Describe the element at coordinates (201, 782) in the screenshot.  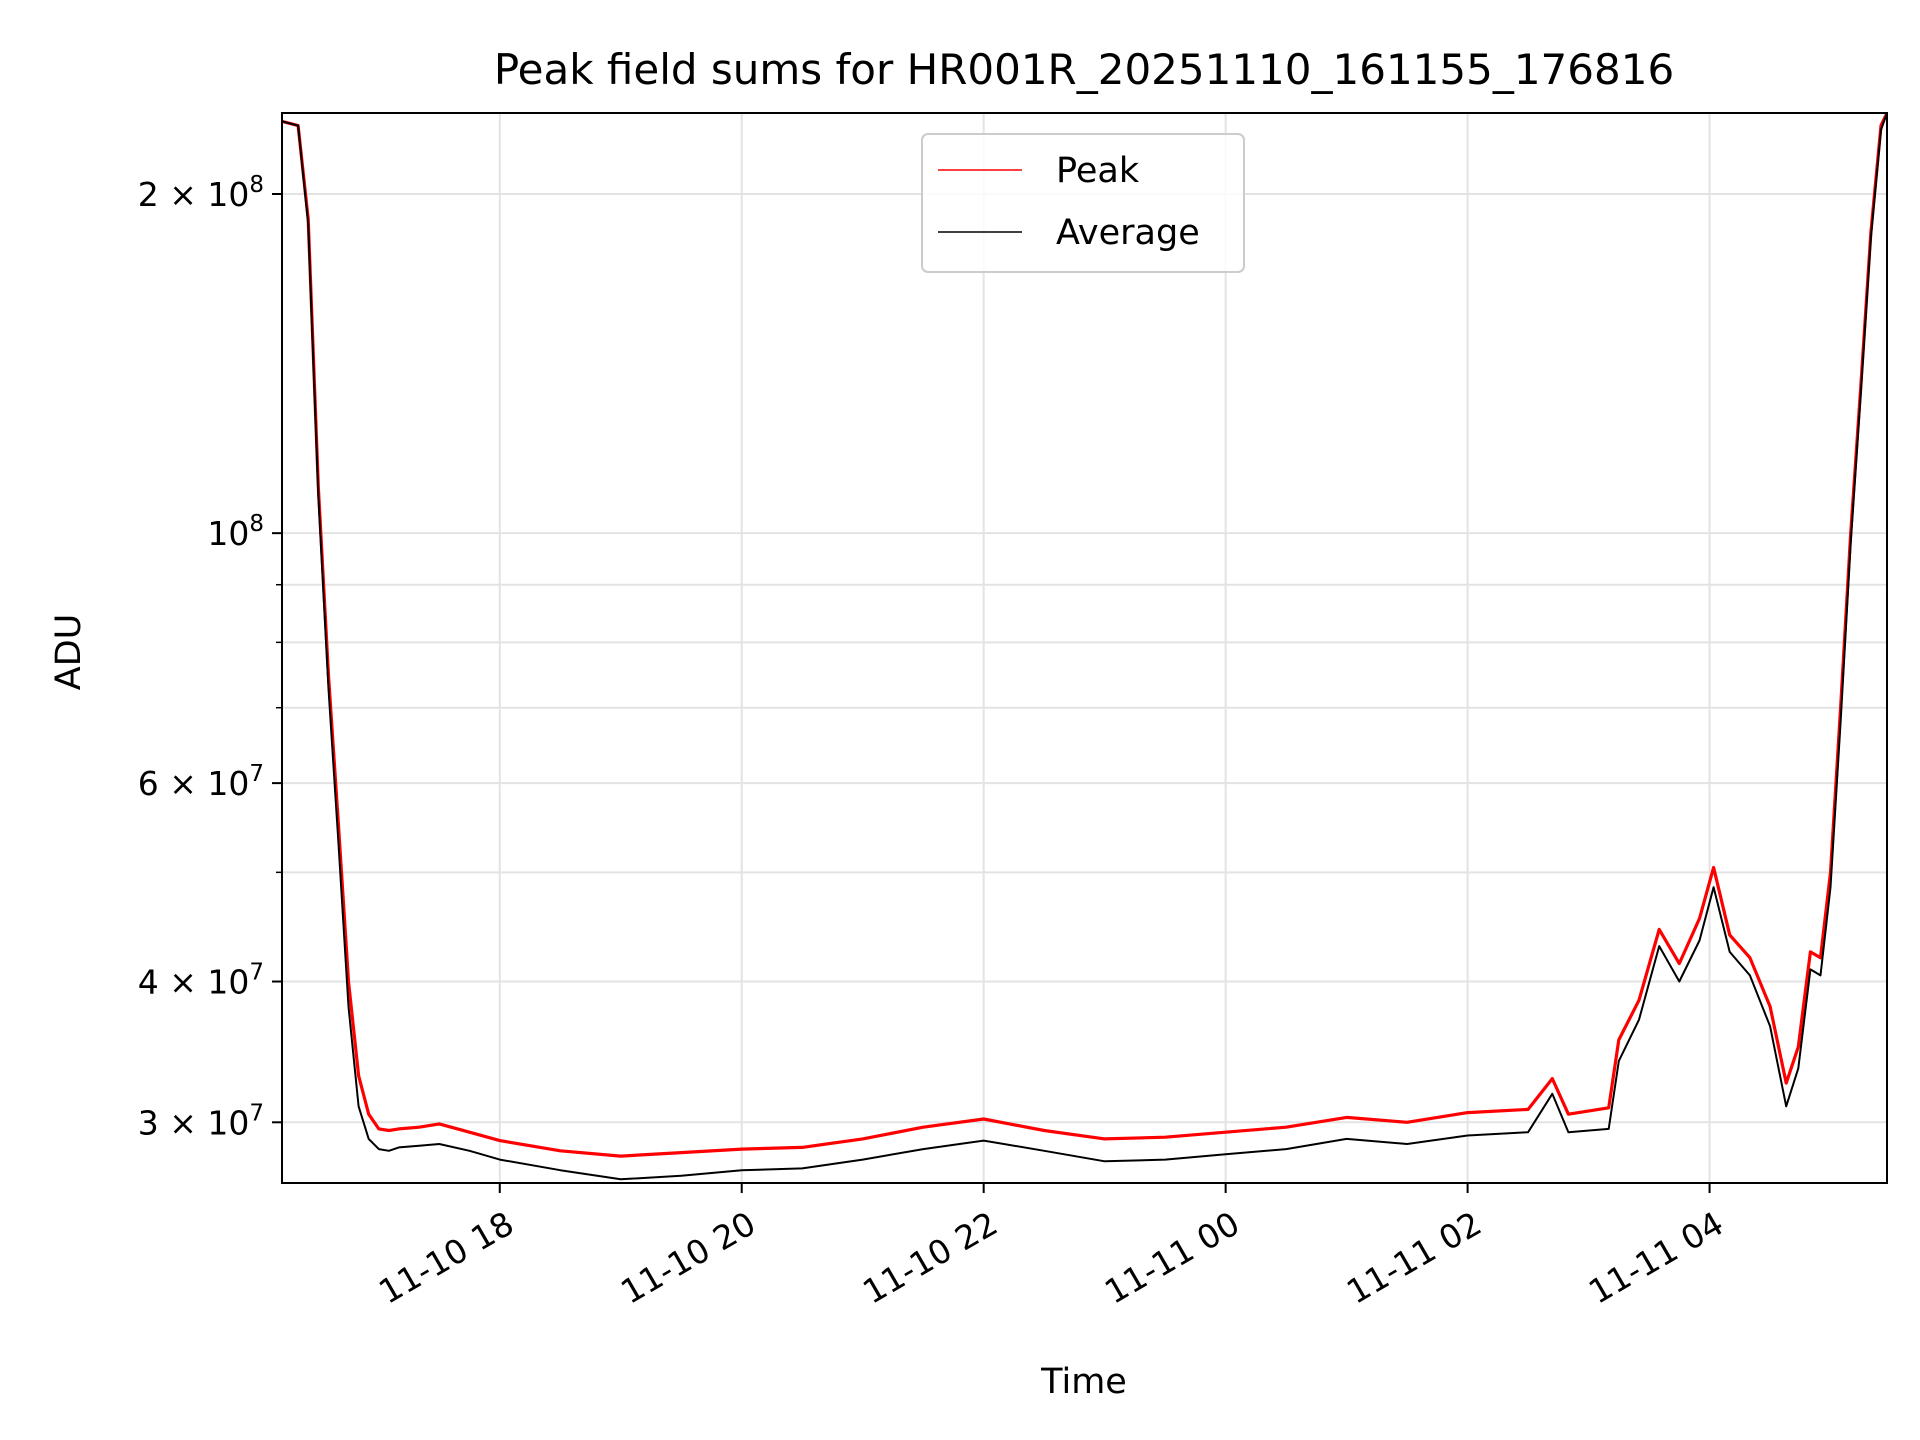
I see `y-tick-label: 6 × 107` at that location.